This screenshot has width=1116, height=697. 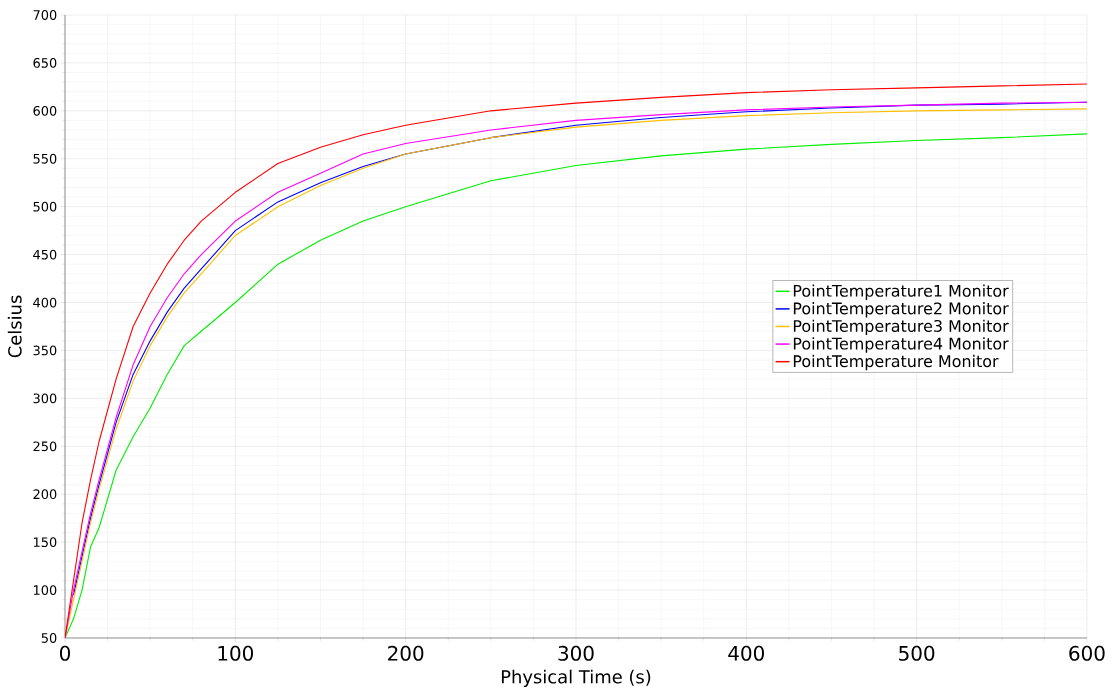 What do you see at coordinates (45, 350) in the screenshot?
I see `y-tick-label: 350` at bounding box center [45, 350].